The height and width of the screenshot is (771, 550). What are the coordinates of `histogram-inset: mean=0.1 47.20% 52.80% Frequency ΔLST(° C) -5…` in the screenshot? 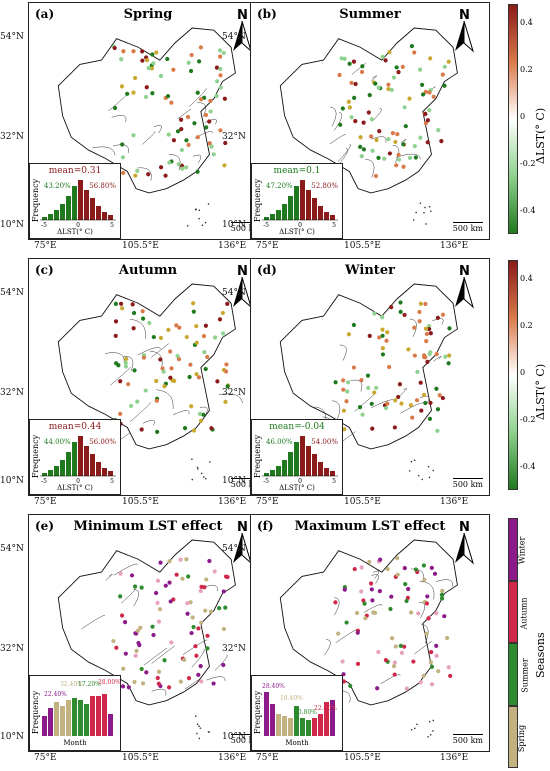 It's located at (297, 201).